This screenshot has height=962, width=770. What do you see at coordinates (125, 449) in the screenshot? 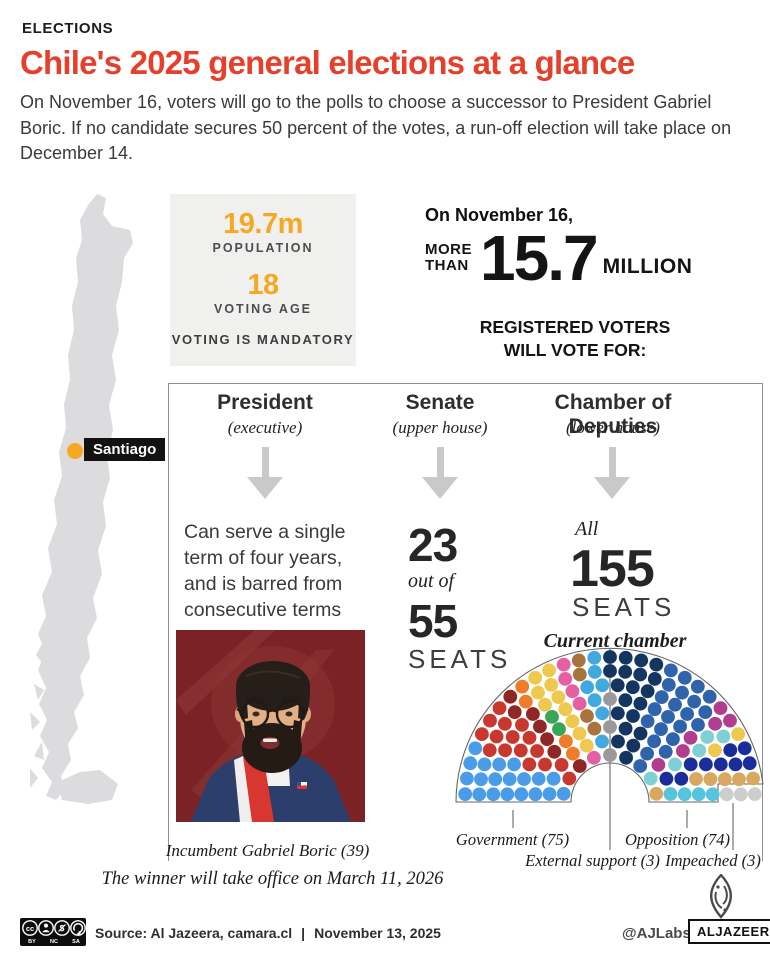
I see `santiago-label: Santiago` at bounding box center [125, 449].